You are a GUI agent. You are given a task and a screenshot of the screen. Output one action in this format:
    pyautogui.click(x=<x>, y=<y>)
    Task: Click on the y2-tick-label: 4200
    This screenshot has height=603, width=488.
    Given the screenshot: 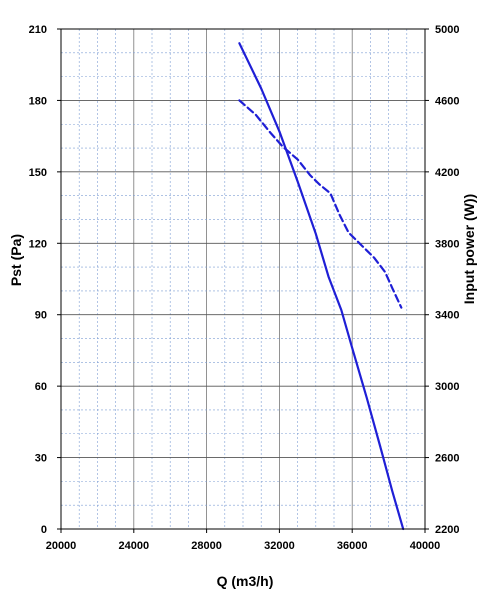 What is the action you would take?
    pyautogui.click(x=447, y=173)
    